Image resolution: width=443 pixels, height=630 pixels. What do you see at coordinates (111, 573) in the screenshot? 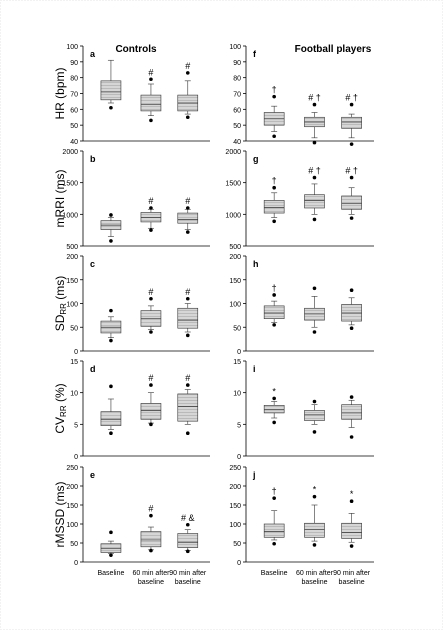
I see `x-tick-label: Baseline` at bounding box center [111, 573].